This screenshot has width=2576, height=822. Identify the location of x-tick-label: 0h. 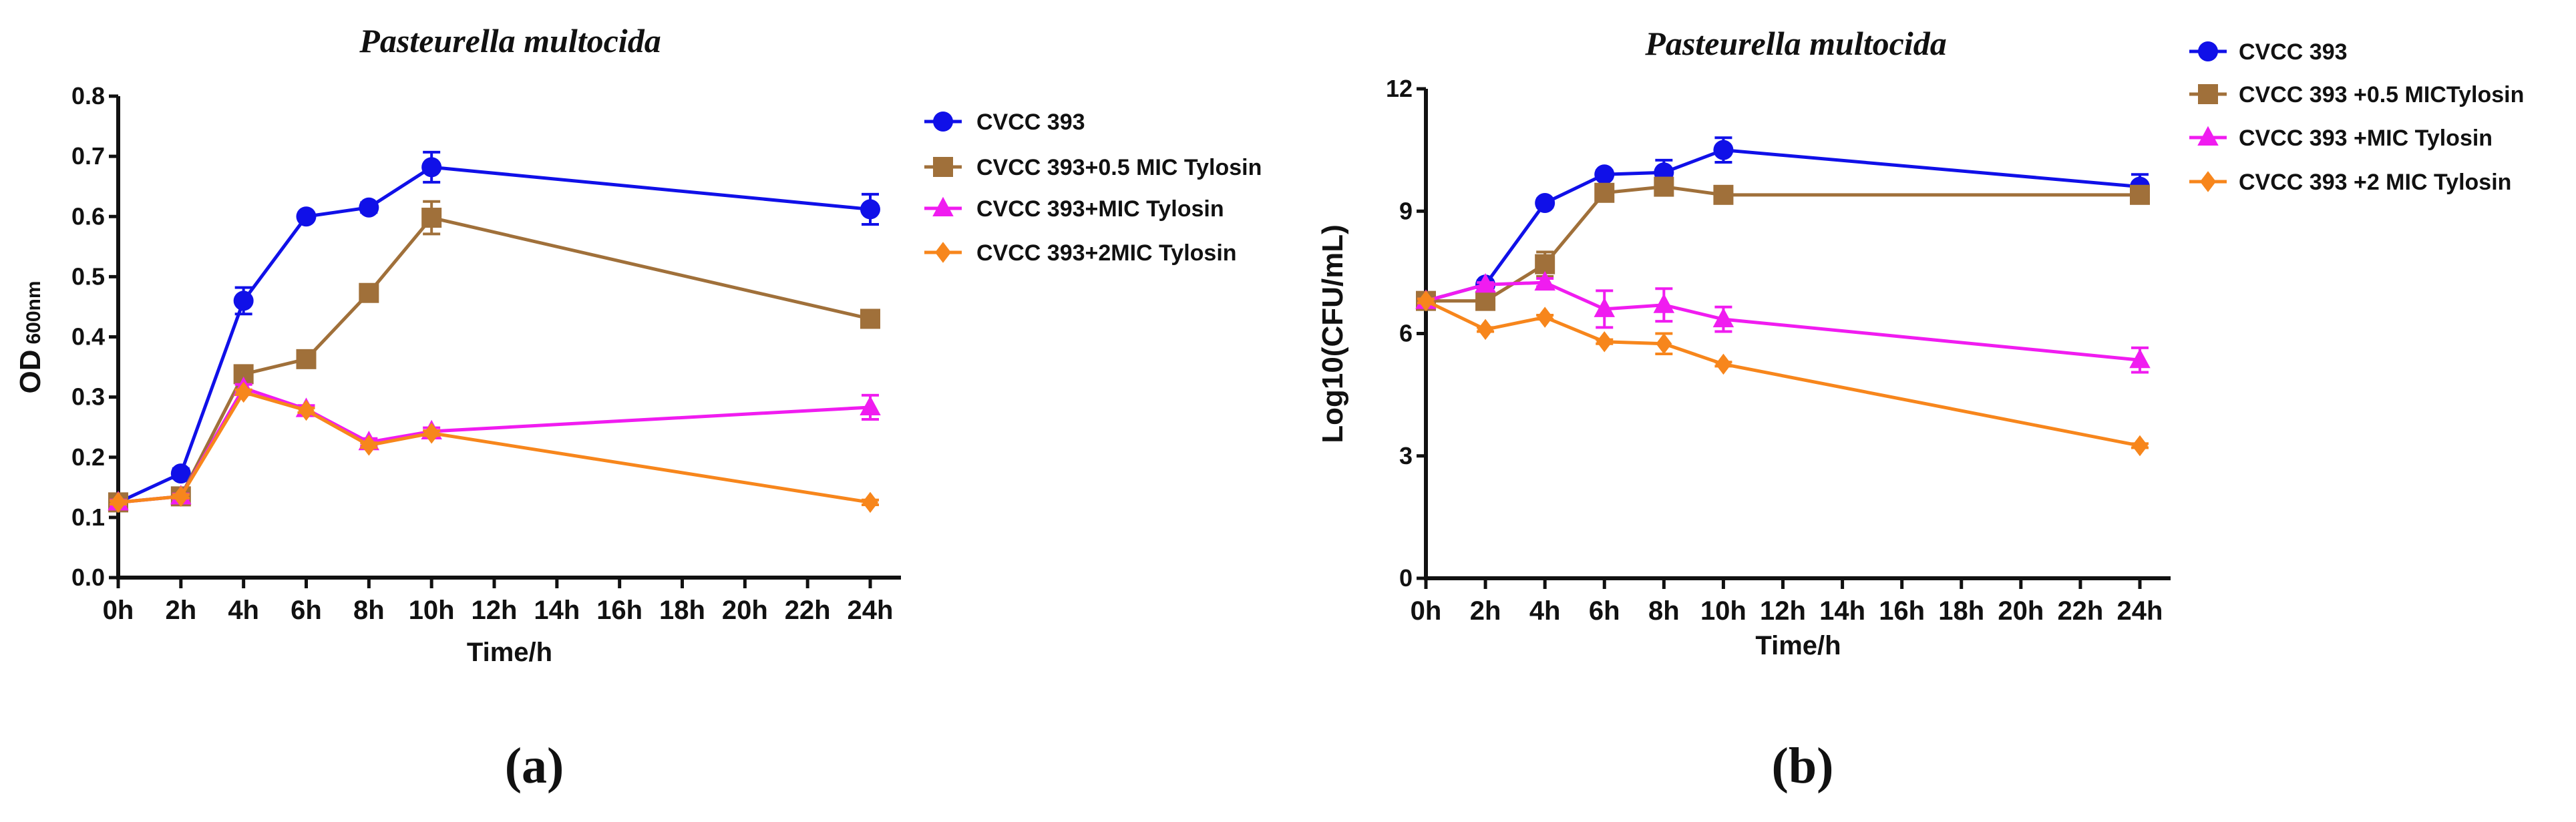
(1426, 611).